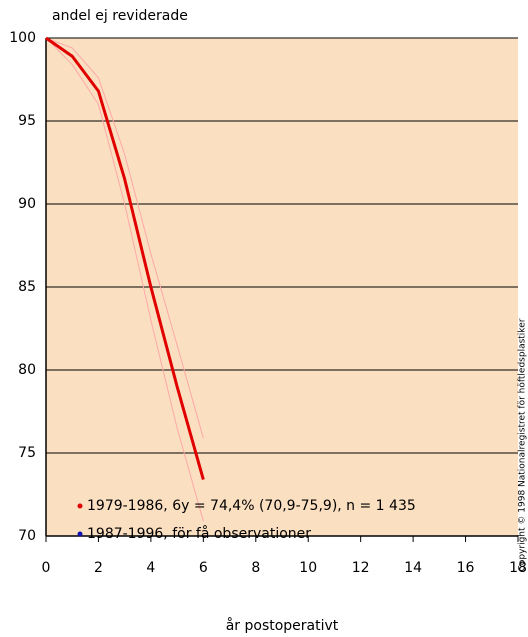 Image resolution: width=528 pixels, height=637 pixels. I want to click on y-tick-label: 90, so click(27, 204).